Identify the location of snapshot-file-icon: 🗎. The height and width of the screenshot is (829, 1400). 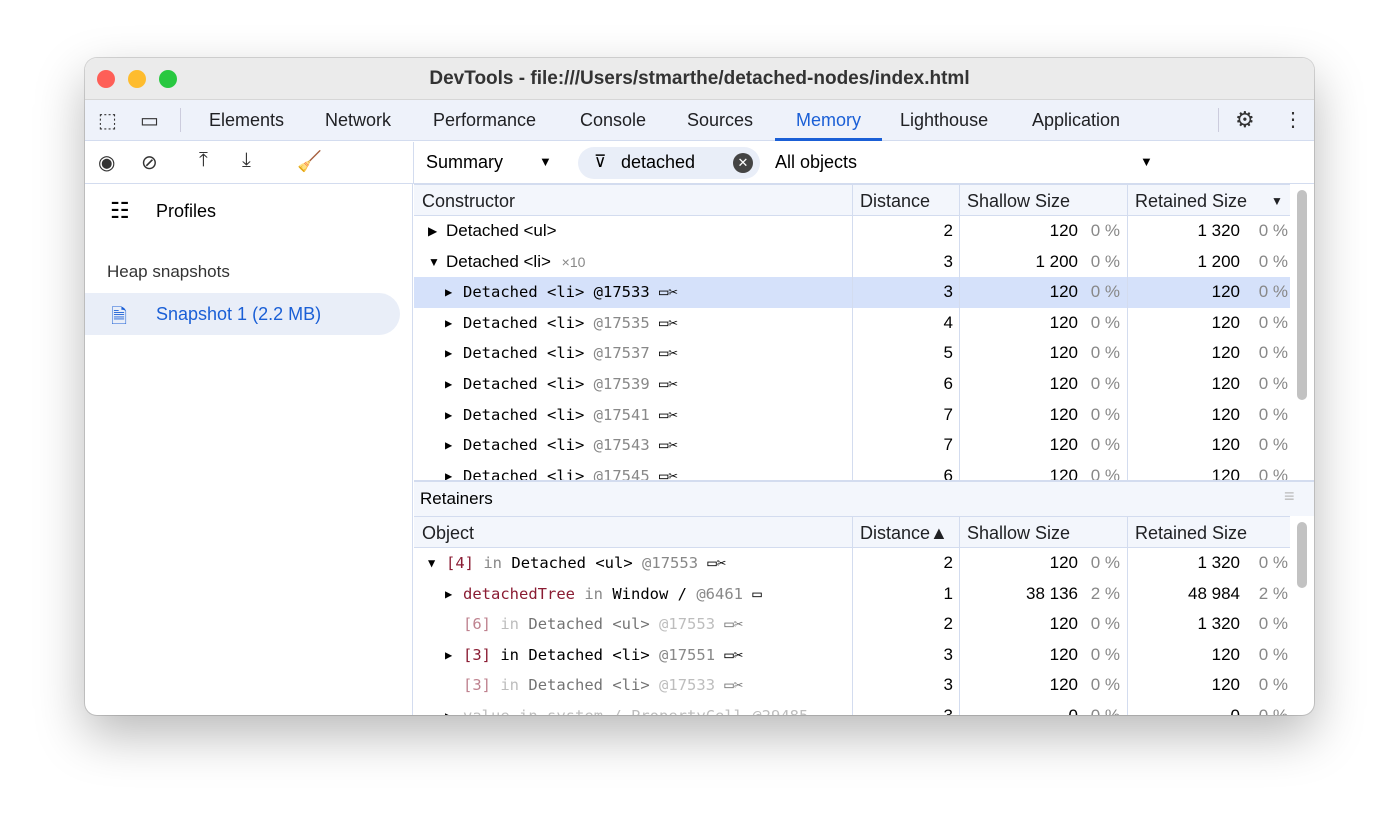
(119, 317).